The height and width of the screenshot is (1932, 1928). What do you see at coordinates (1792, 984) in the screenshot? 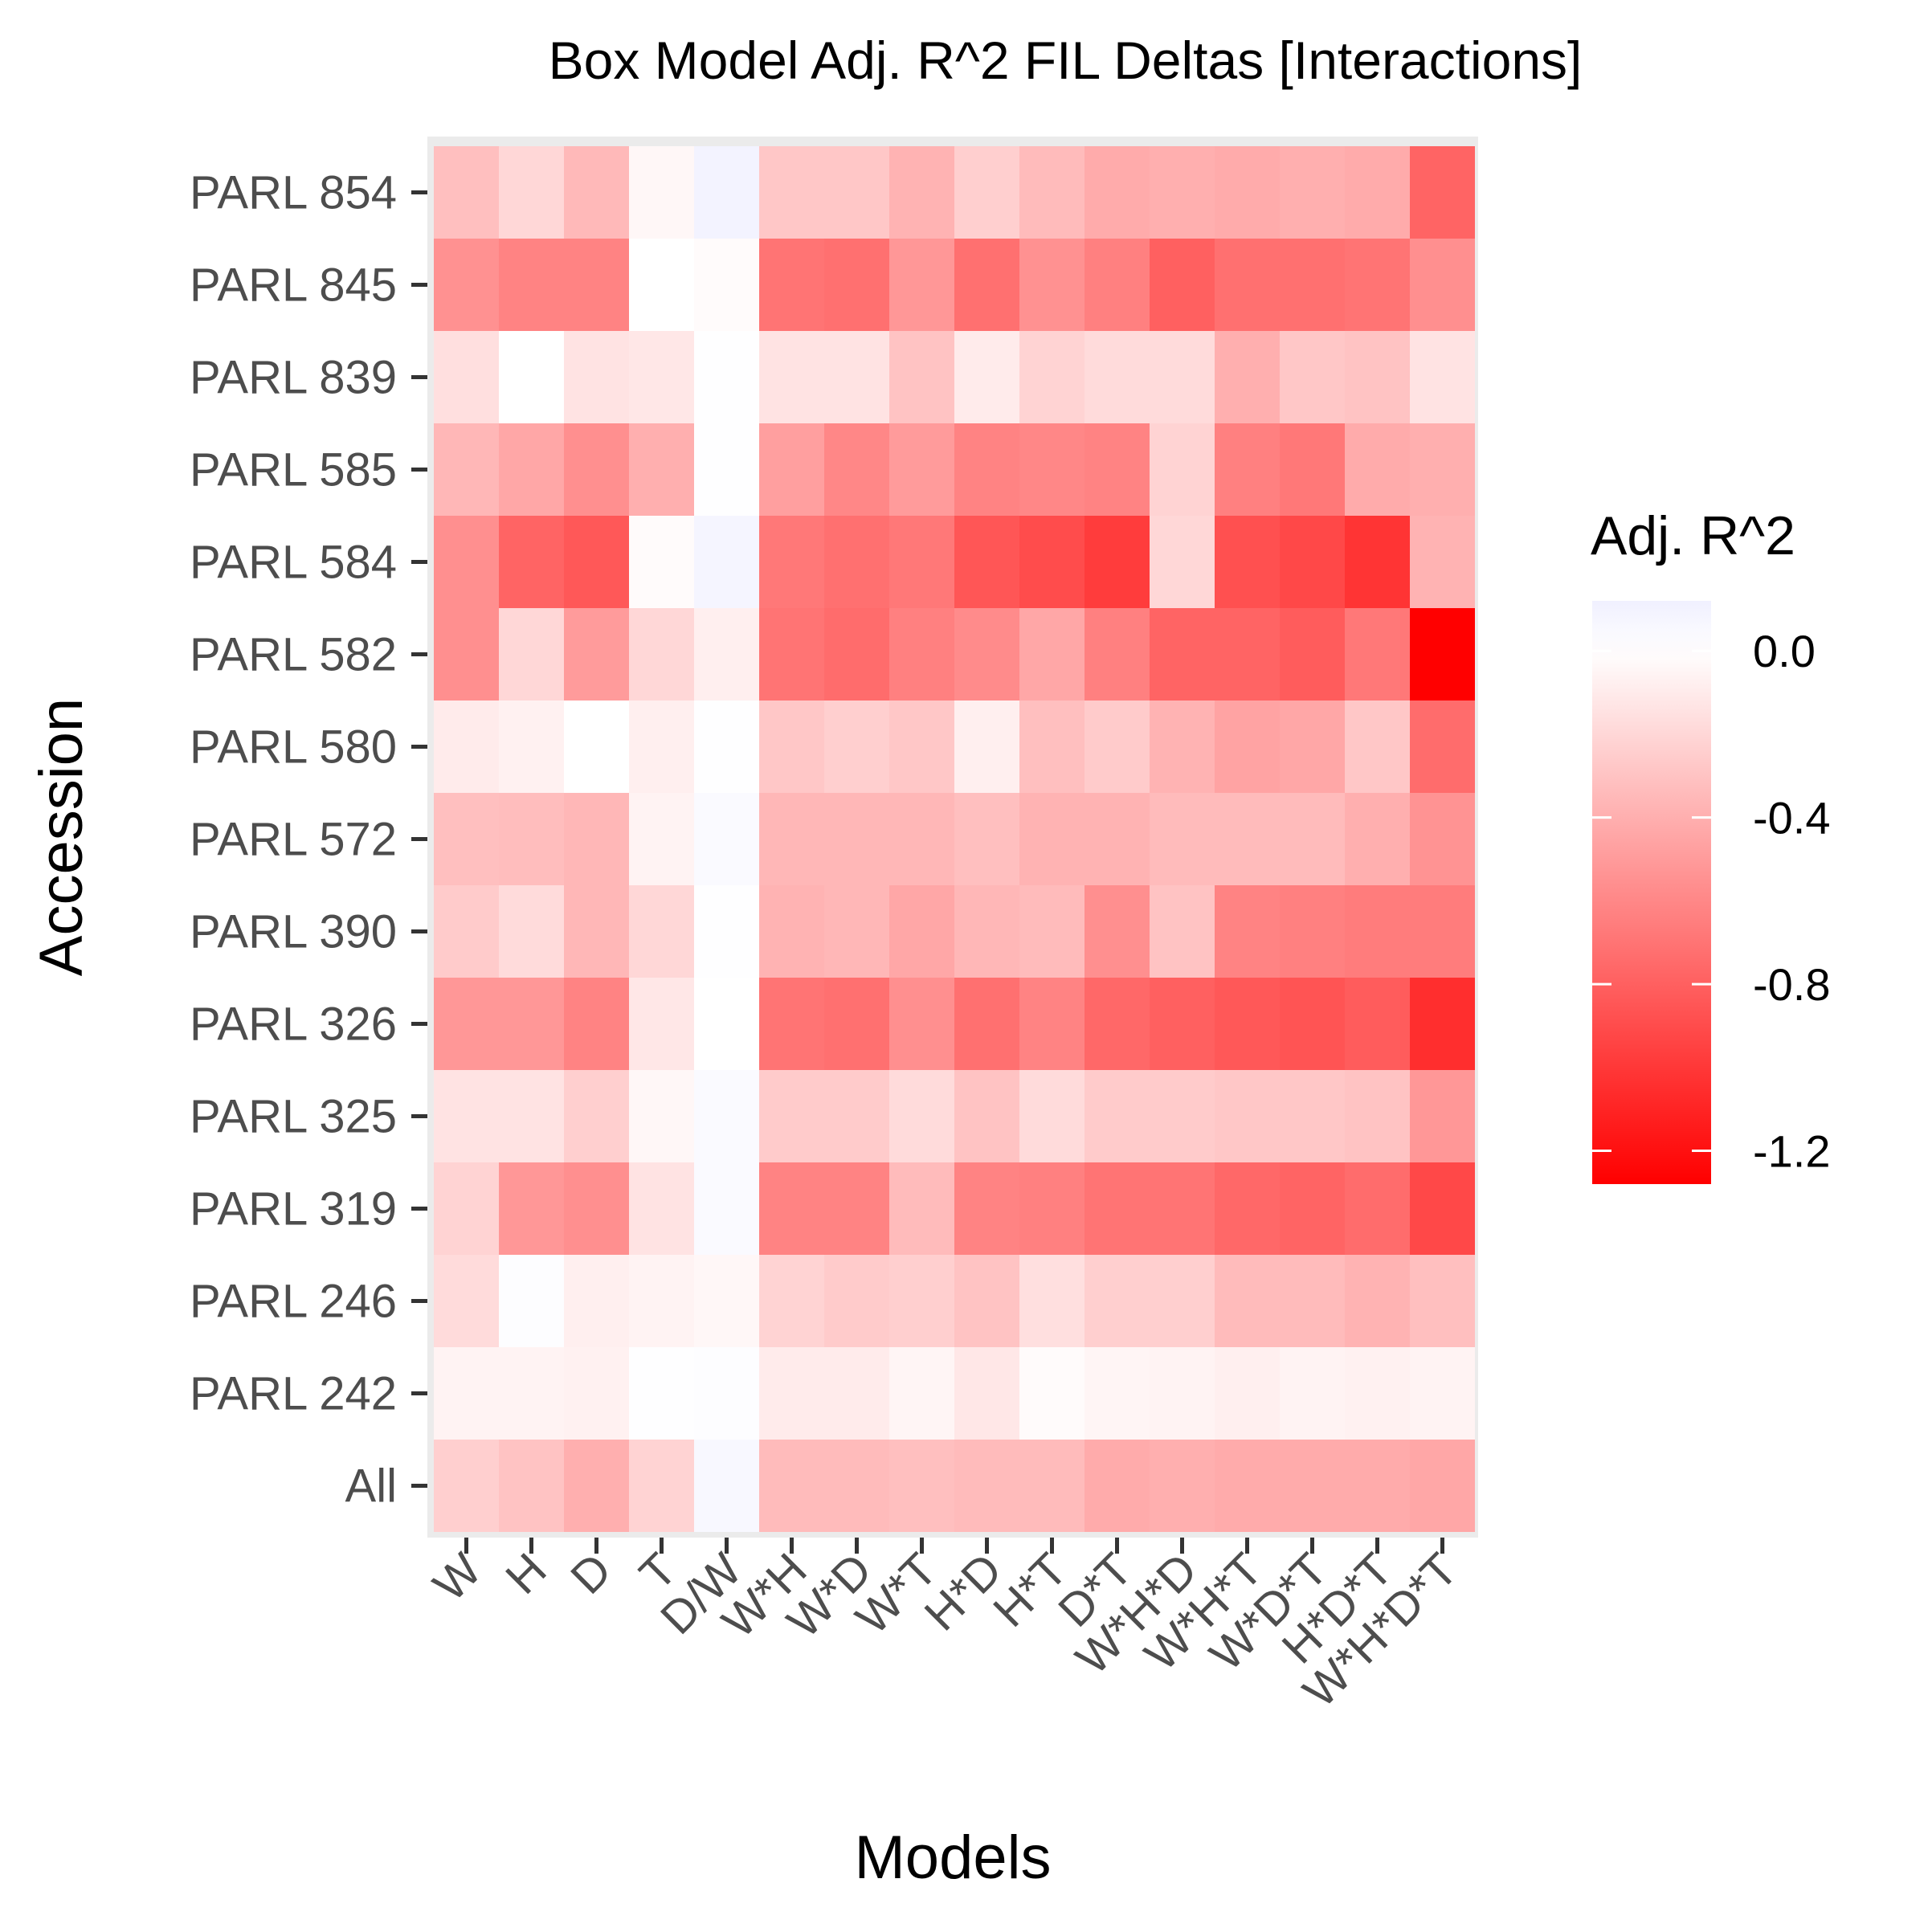
I see `colorbar-tick-label: -0.8` at bounding box center [1792, 984].